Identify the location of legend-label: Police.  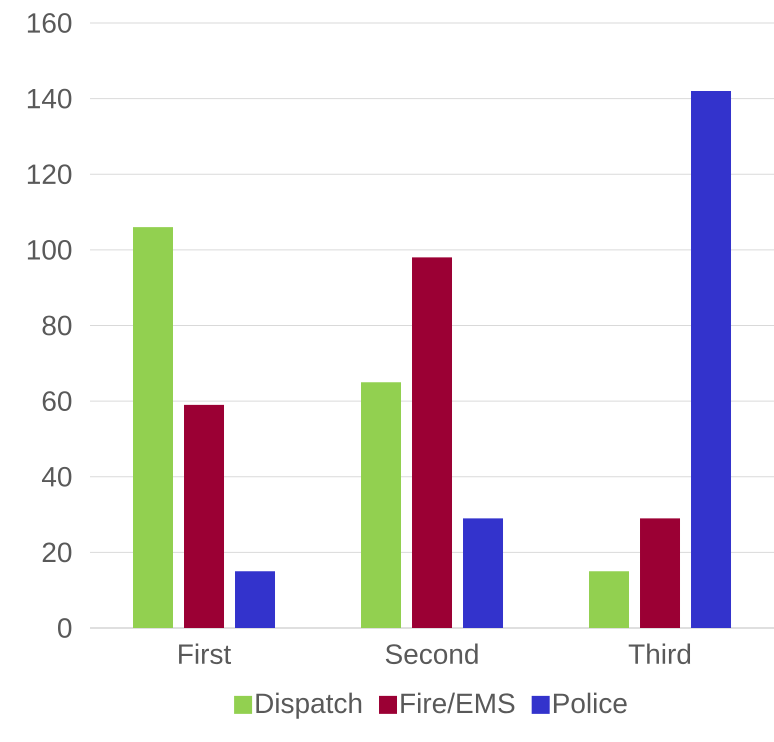
(590, 703).